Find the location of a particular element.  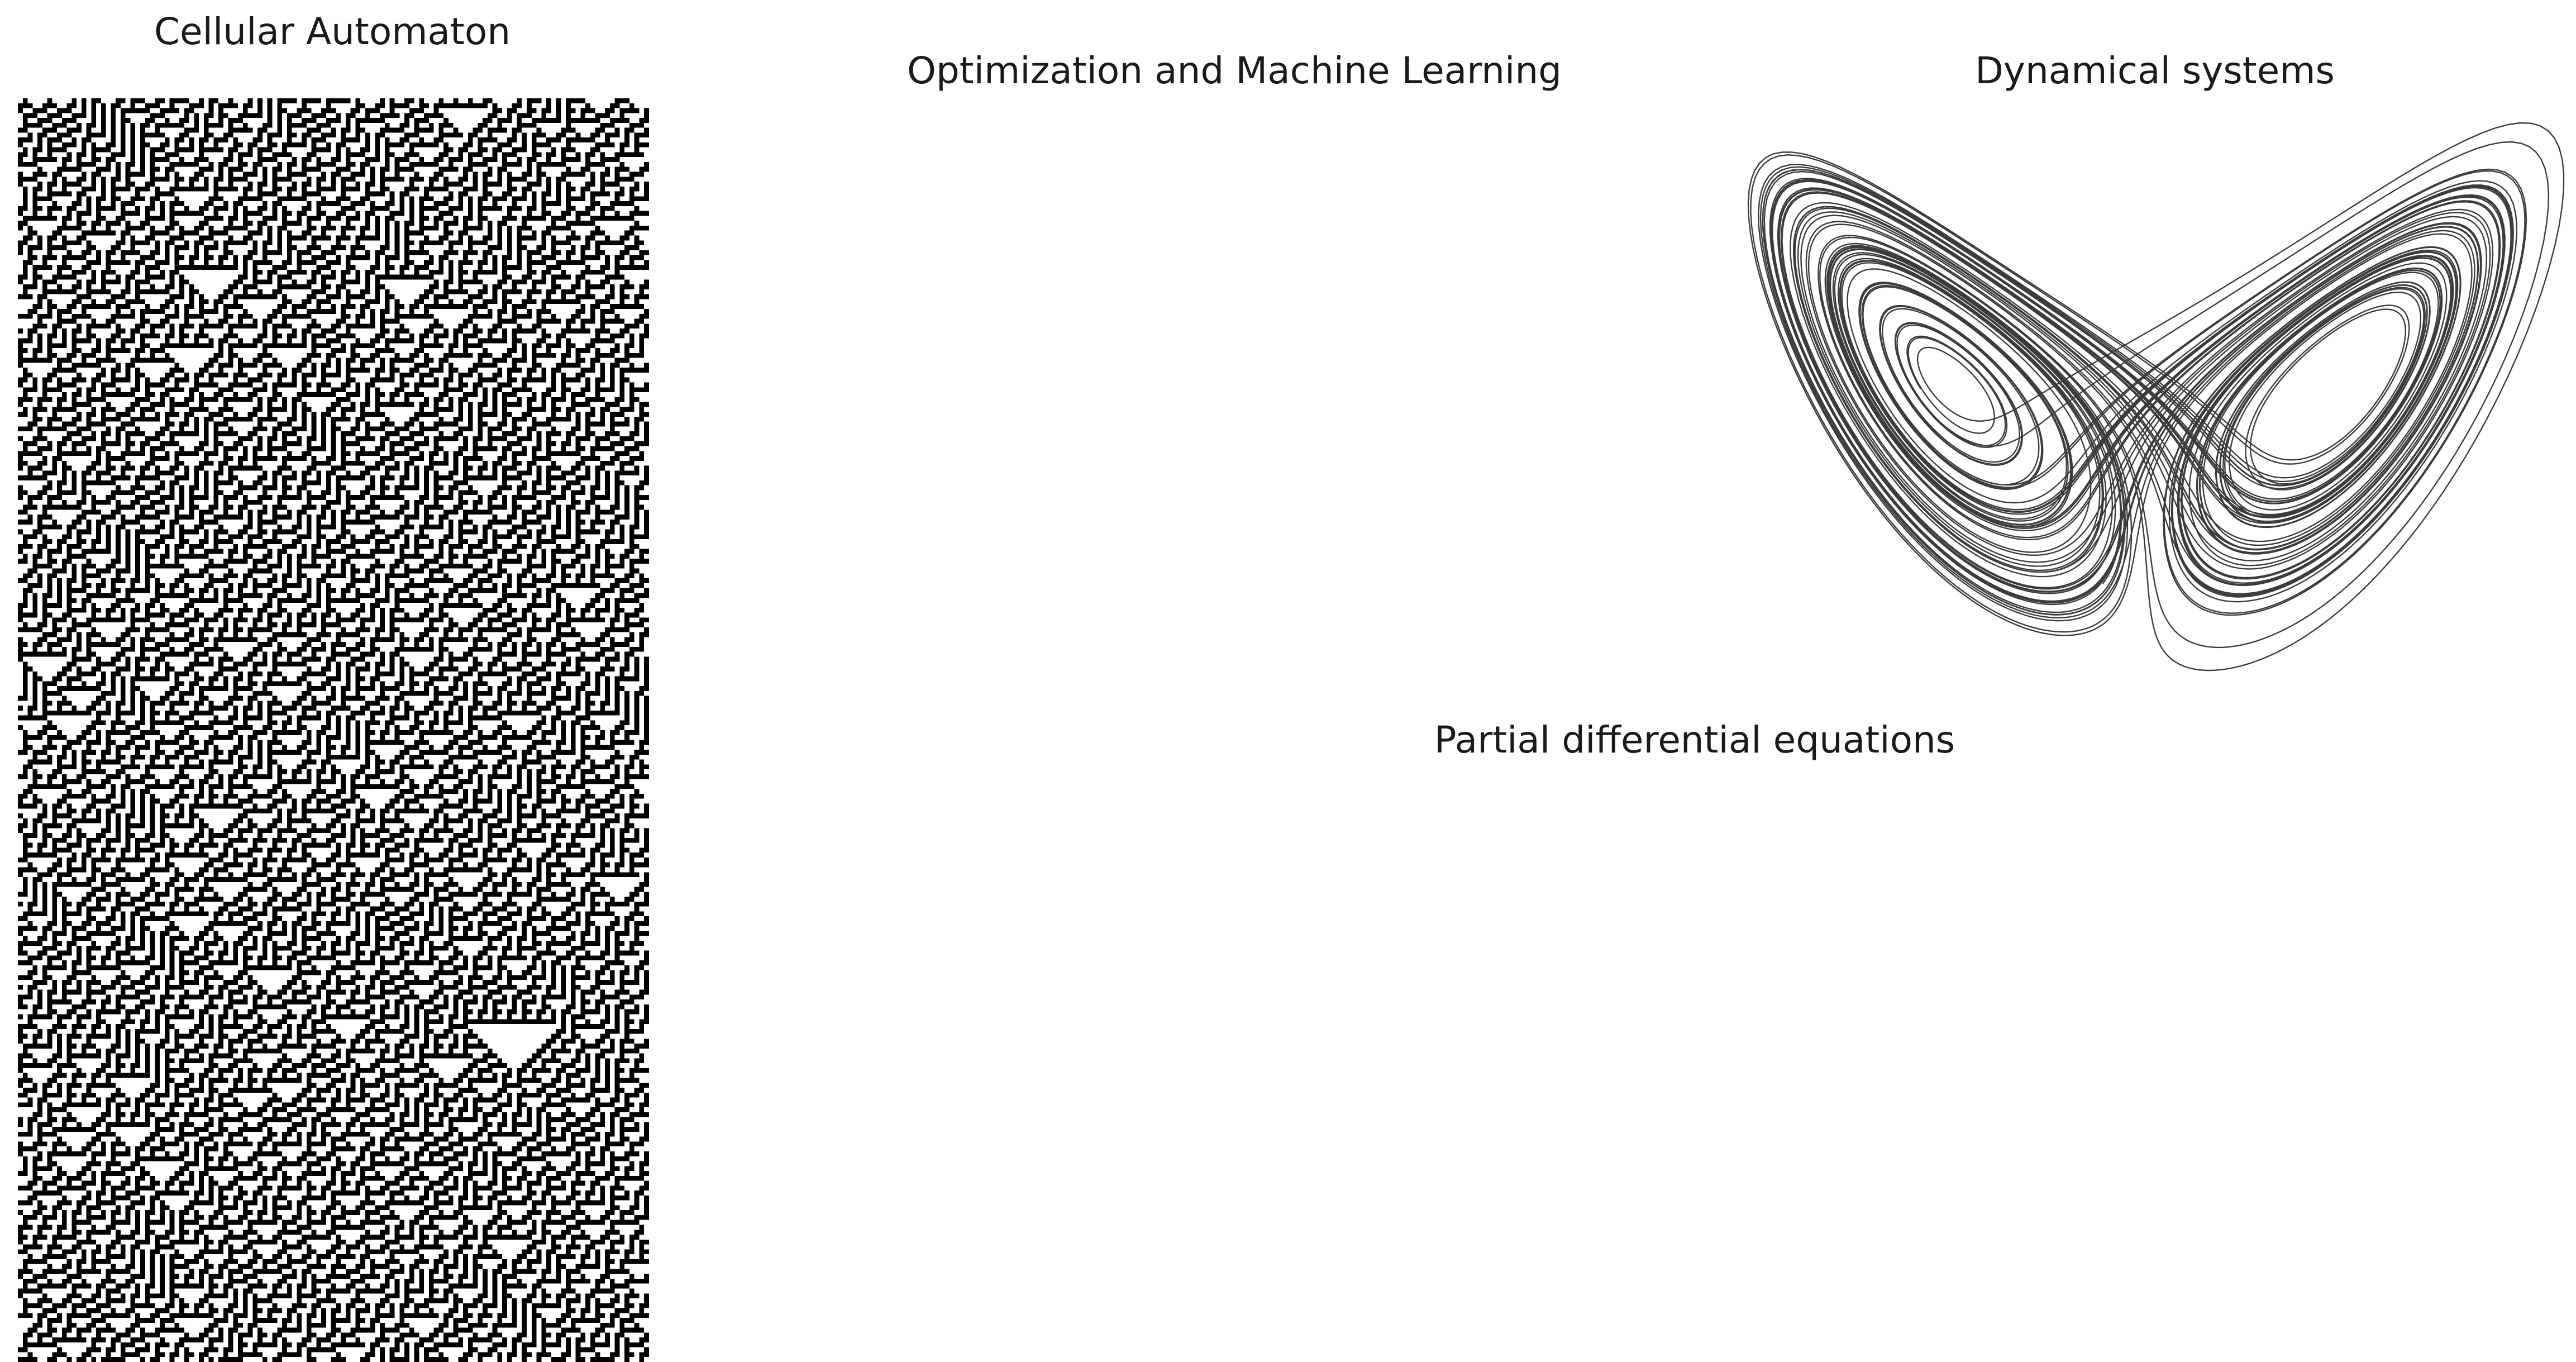

lorenz-attractor-plot is located at coordinates (2156, 397).